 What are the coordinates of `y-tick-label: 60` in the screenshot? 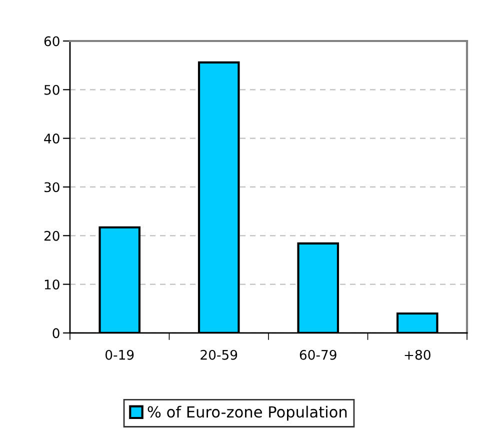 It's located at (52, 41).